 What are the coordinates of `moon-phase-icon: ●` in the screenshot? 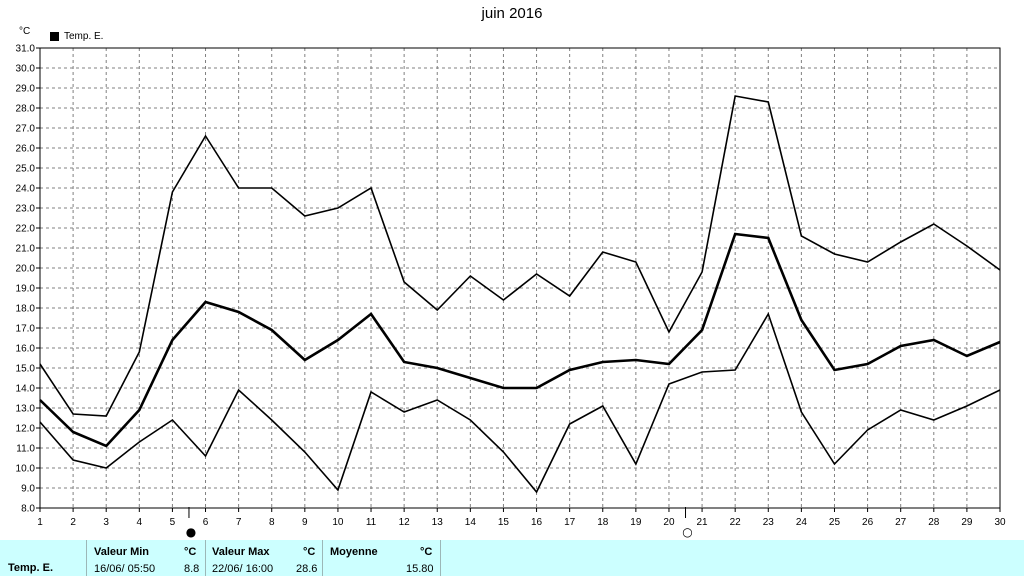 It's located at (191, 532).